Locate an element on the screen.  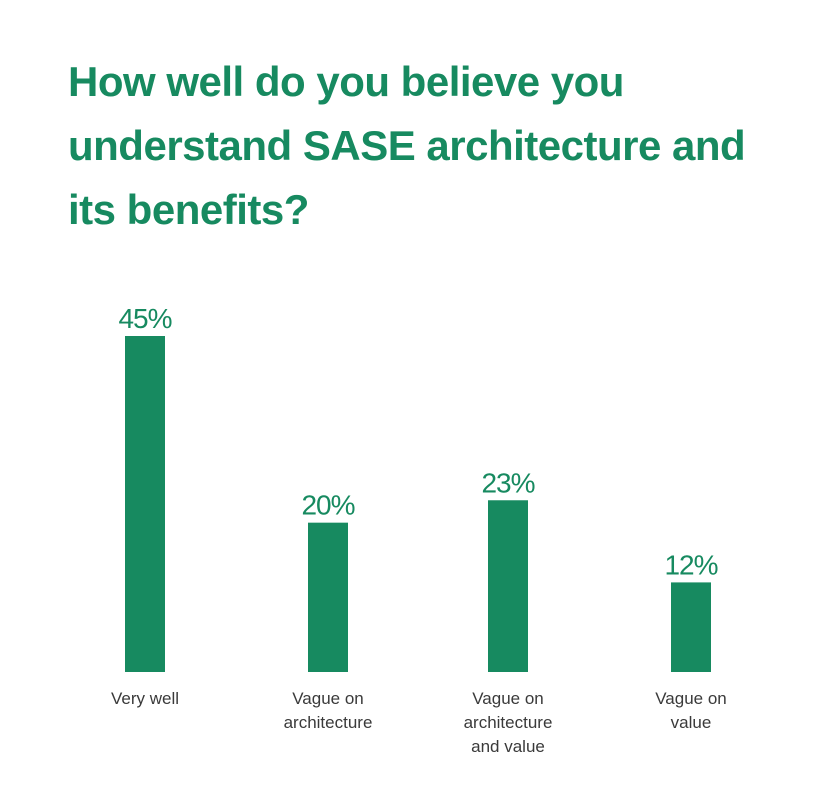
category-label-line: Very well is located at coordinates (145, 698).